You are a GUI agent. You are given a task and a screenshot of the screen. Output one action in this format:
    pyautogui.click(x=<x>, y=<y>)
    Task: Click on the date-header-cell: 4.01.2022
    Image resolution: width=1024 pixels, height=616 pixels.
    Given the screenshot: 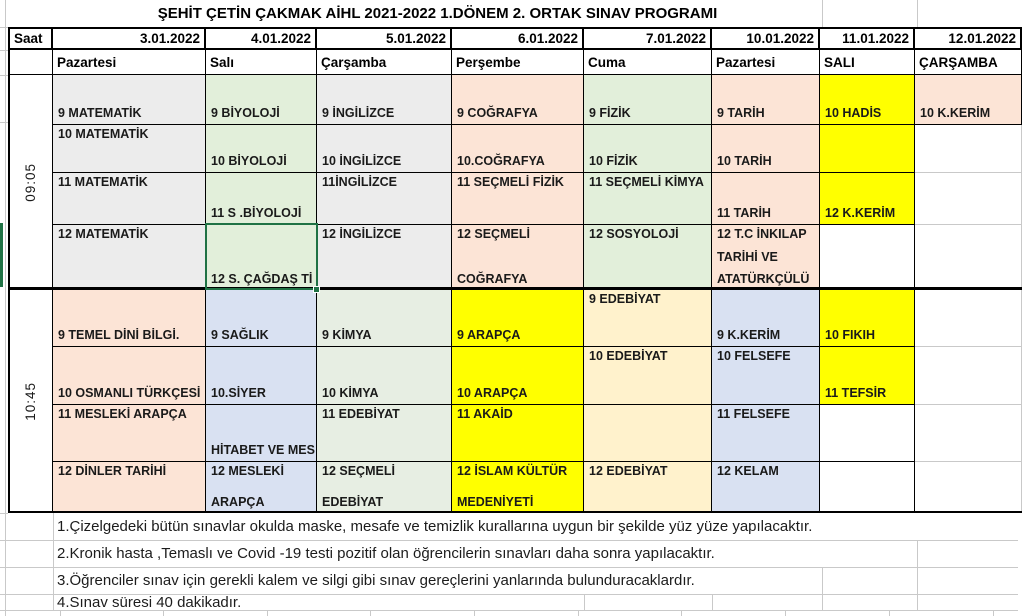 What is the action you would take?
    pyautogui.click(x=261, y=38)
    